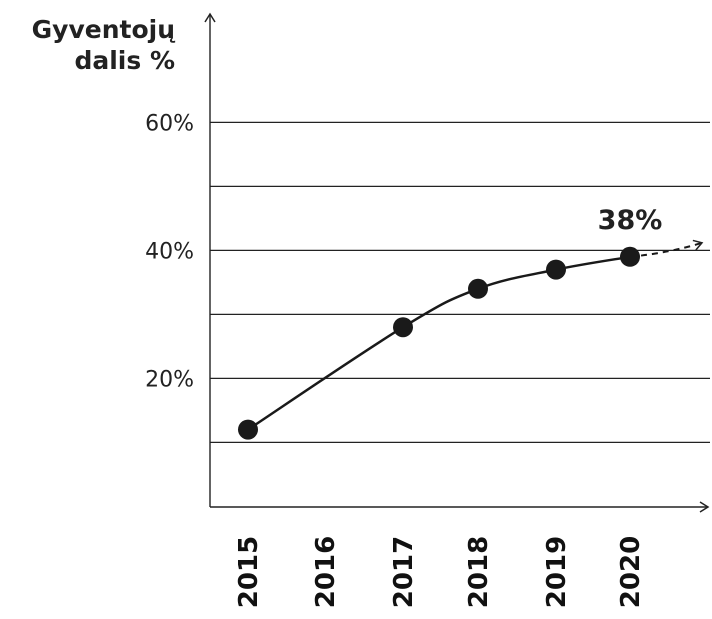 The width and height of the screenshot is (712, 619). I want to click on y-tick-label-20: 20%, so click(169, 379).